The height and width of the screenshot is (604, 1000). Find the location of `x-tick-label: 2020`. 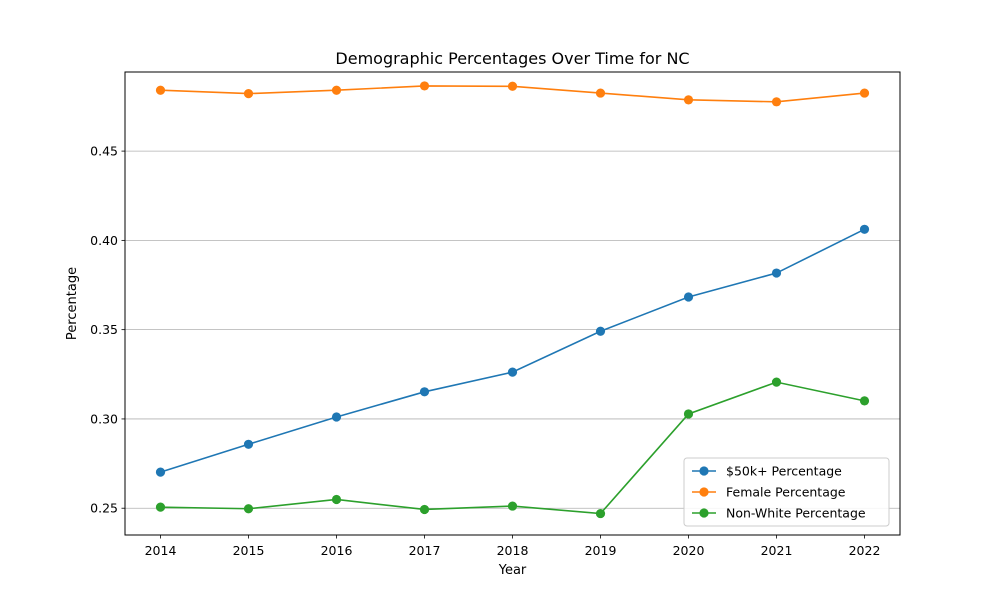

x-tick-label: 2020 is located at coordinates (689, 550).